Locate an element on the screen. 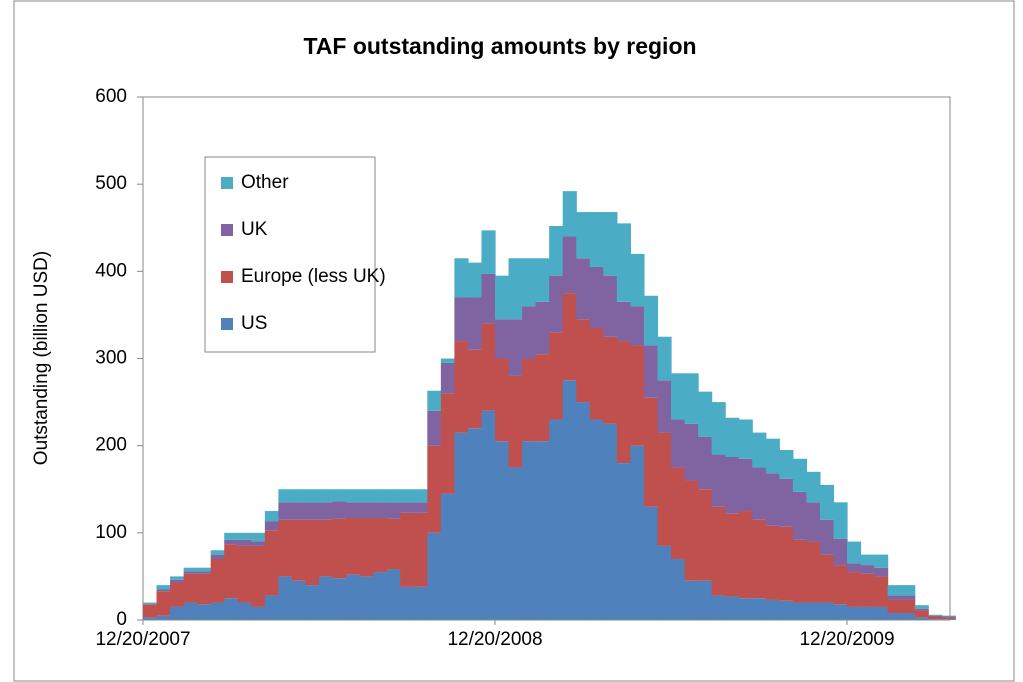  y-tick-label: 0 is located at coordinates (121, 619).